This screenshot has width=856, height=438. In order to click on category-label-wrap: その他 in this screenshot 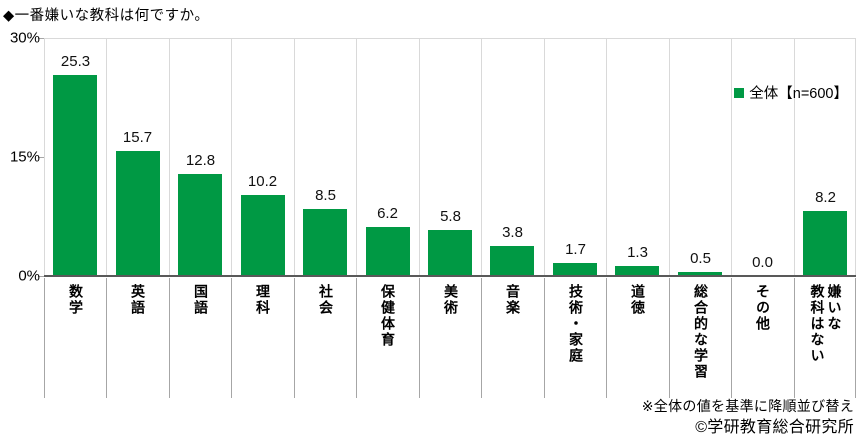, I will do `click(762, 341)`.